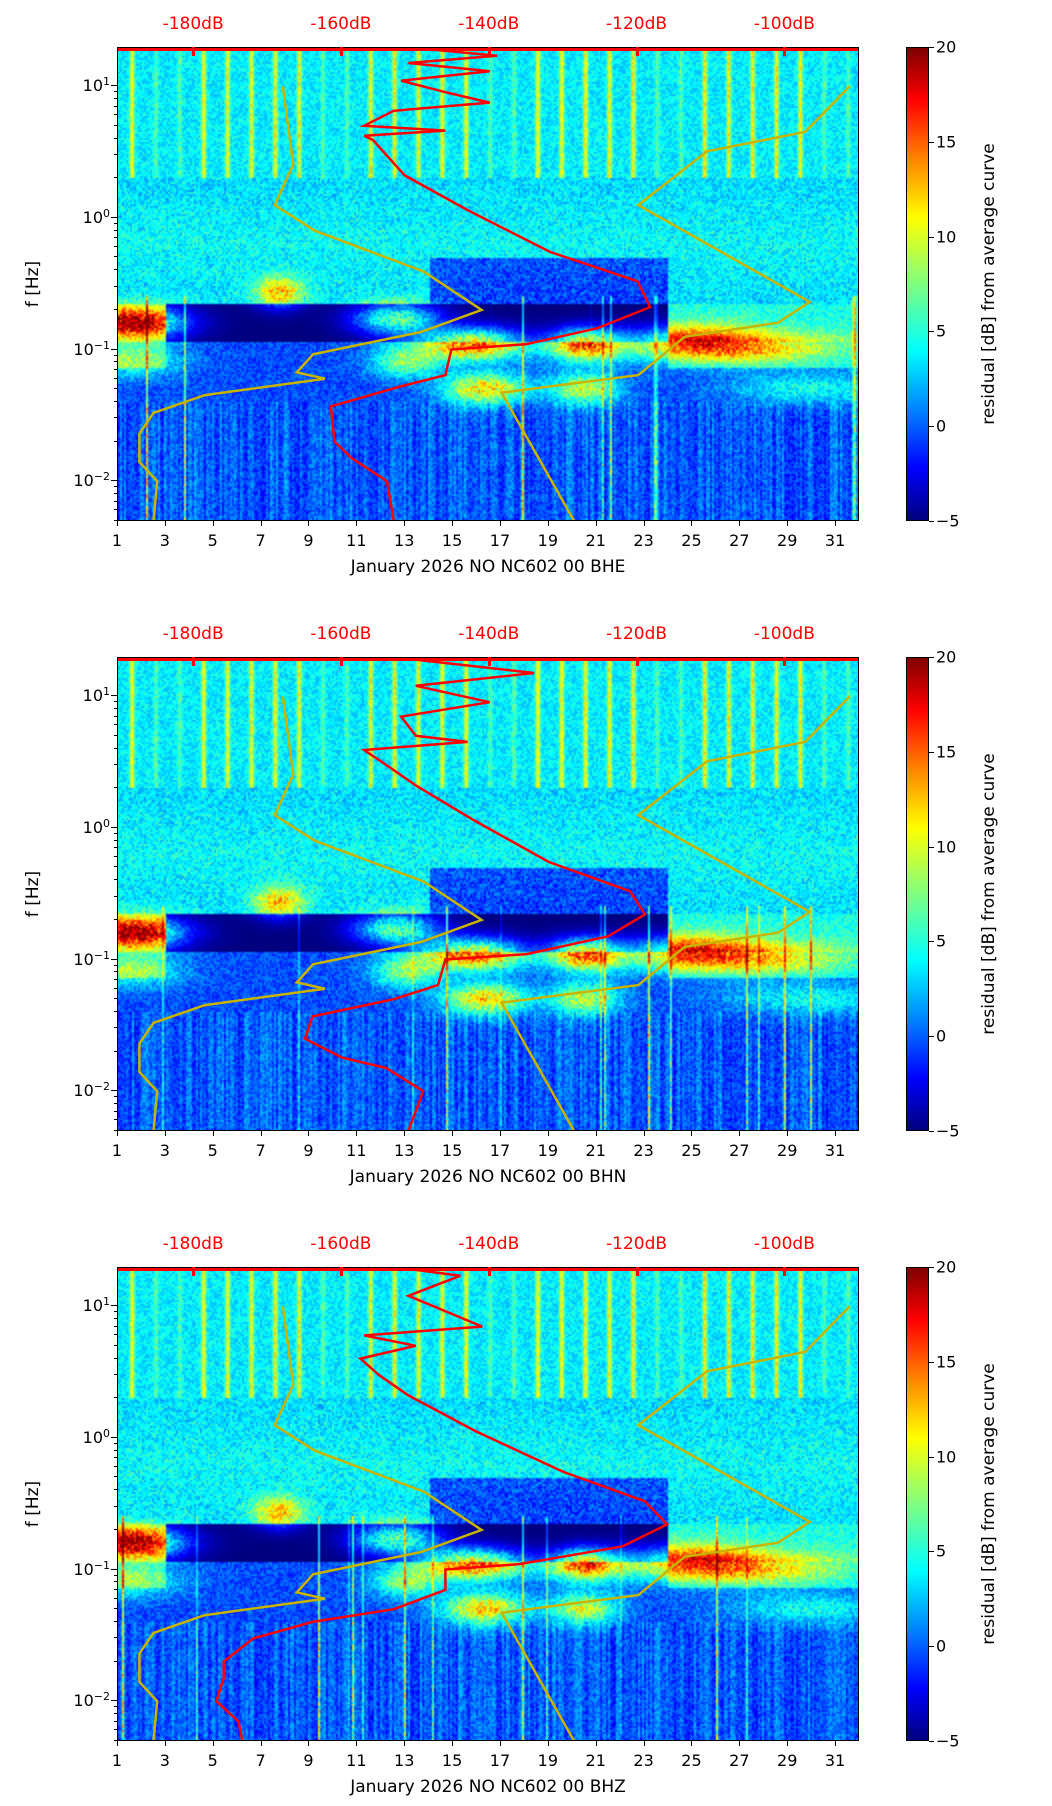  I want to click on x-tick-label: 3, so click(164, 1760).